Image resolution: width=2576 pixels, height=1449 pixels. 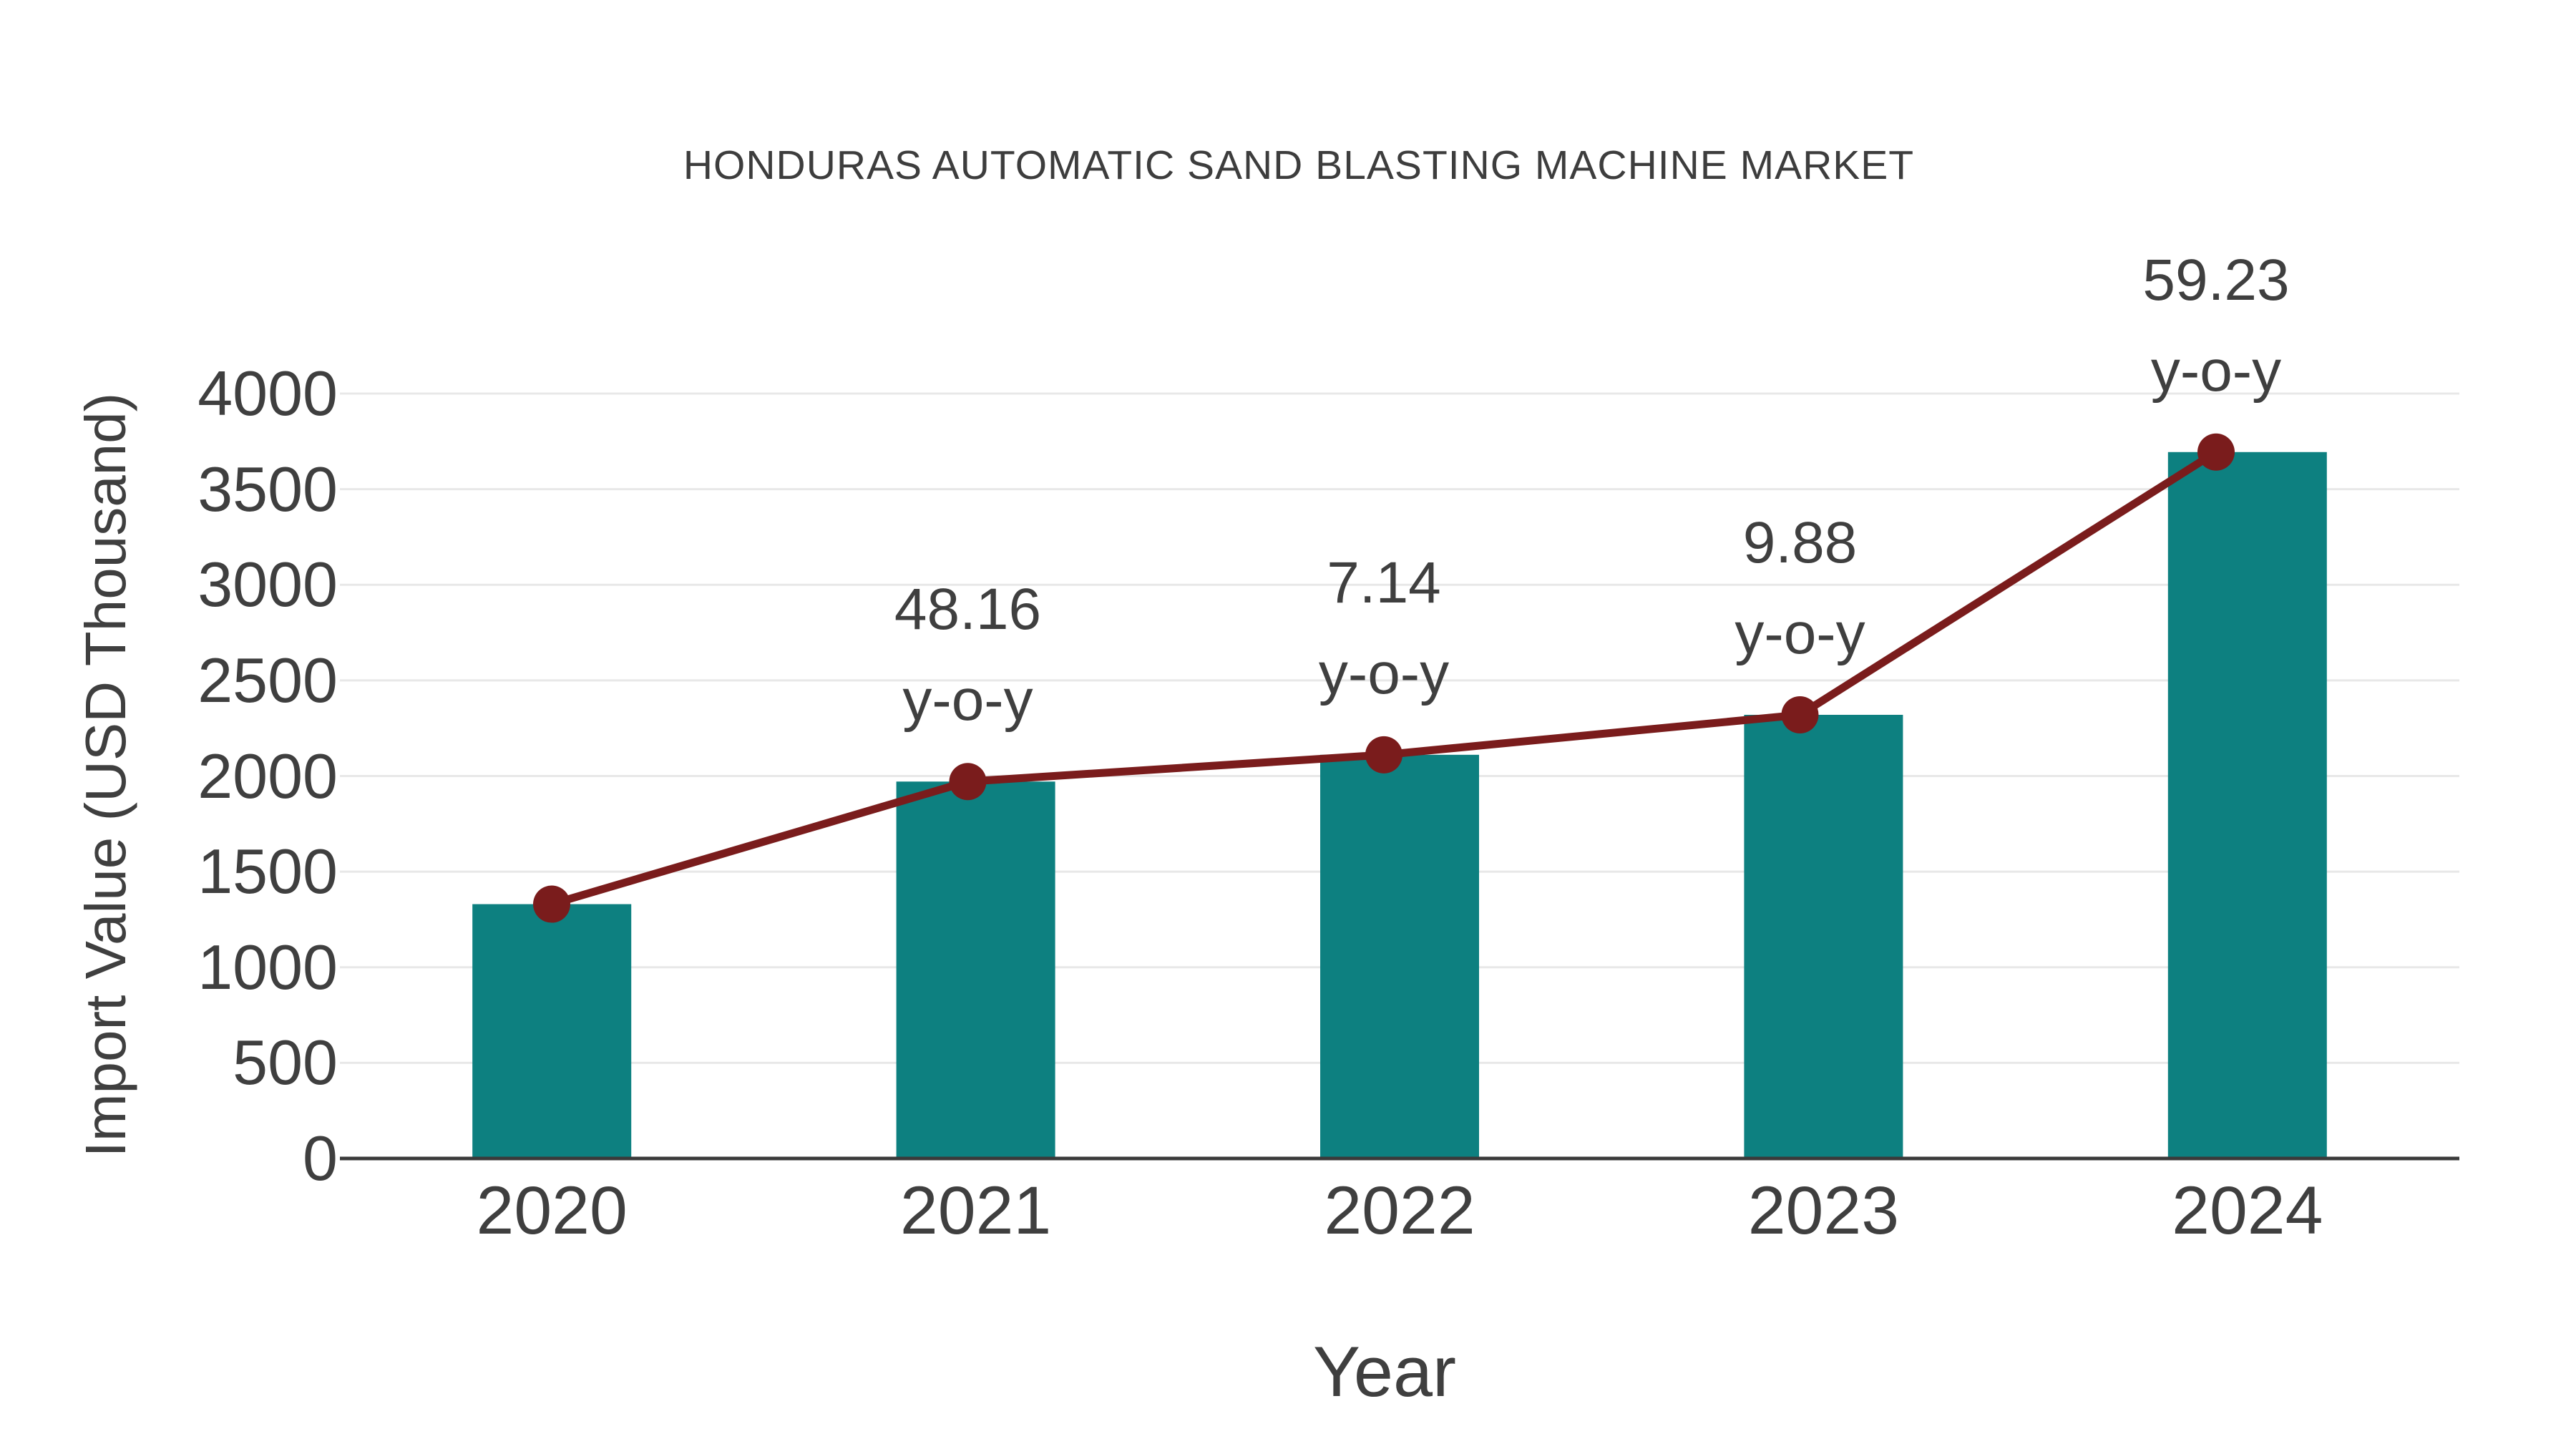 What do you see at coordinates (1823, 1211) in the screenshot?
I see `x-tick-label-2023: 2023` at bounding box center [1823, 1211].